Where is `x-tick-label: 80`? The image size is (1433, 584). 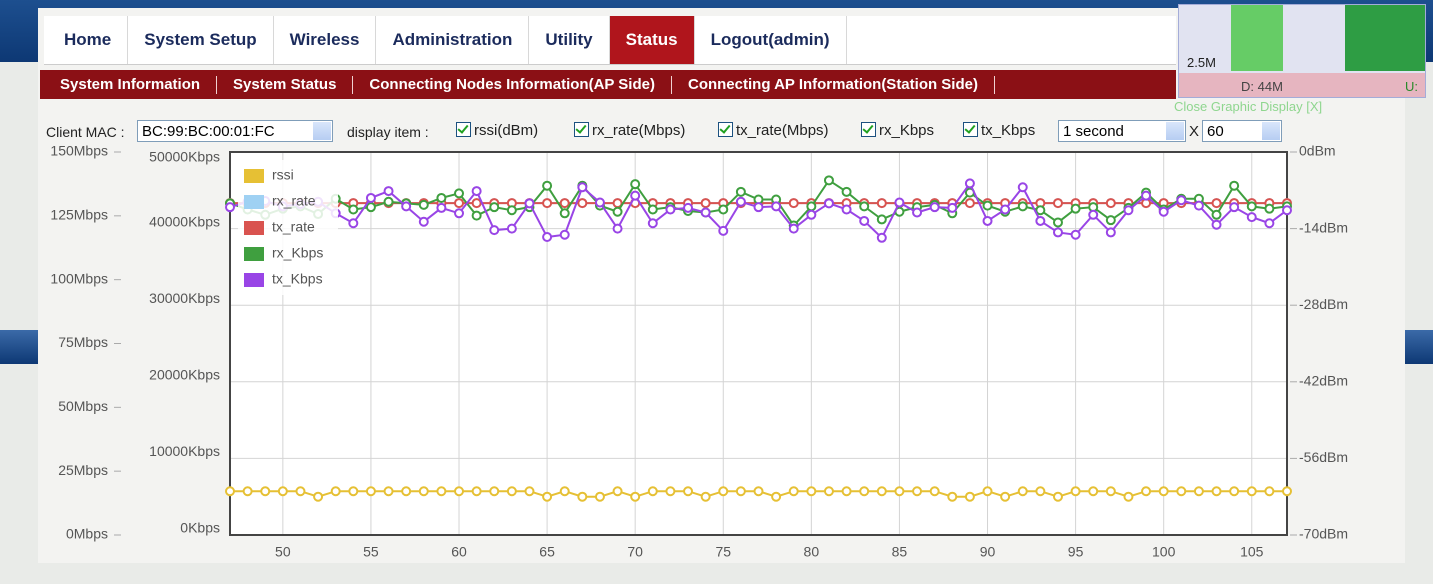
x-tick-label: 80 is located at coordinates (812, 552).